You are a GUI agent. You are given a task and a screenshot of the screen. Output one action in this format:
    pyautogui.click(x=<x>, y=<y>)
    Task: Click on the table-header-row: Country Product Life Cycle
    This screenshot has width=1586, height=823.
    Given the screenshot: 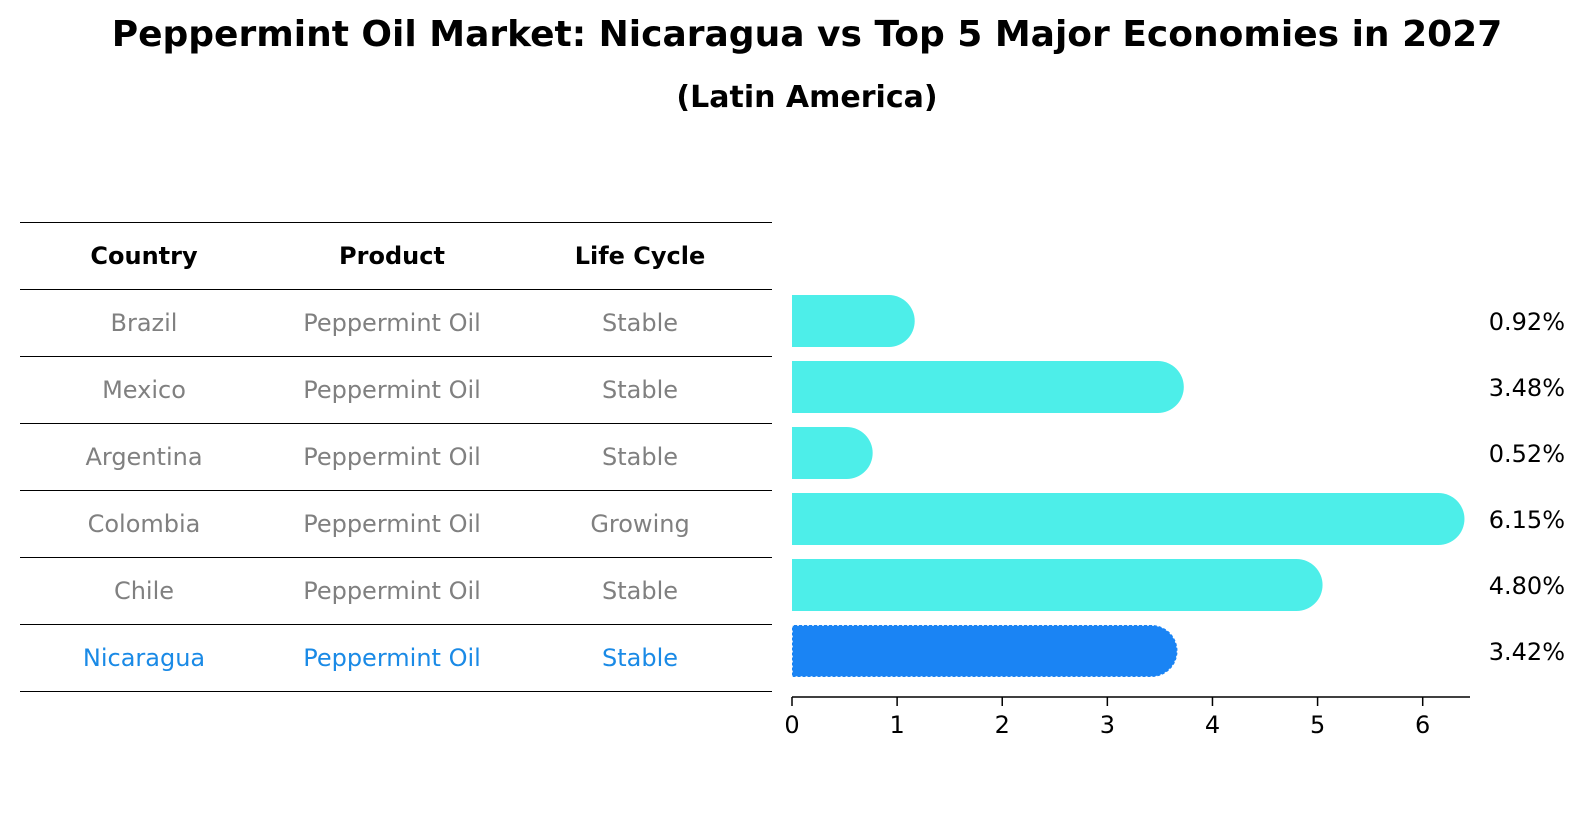 What is the action you would take?
    pyautogui.click(x=396, y=255)
    